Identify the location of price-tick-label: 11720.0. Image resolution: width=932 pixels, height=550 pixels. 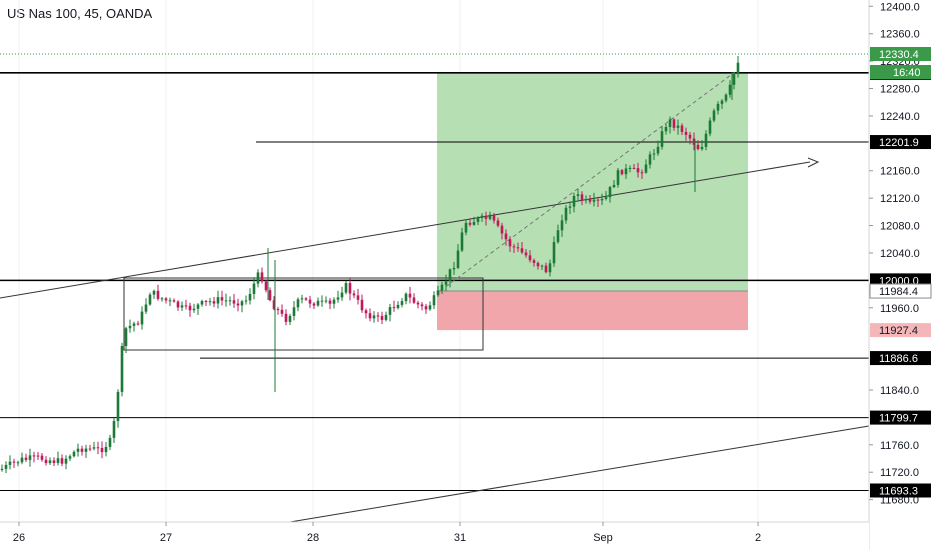
(899, 473).